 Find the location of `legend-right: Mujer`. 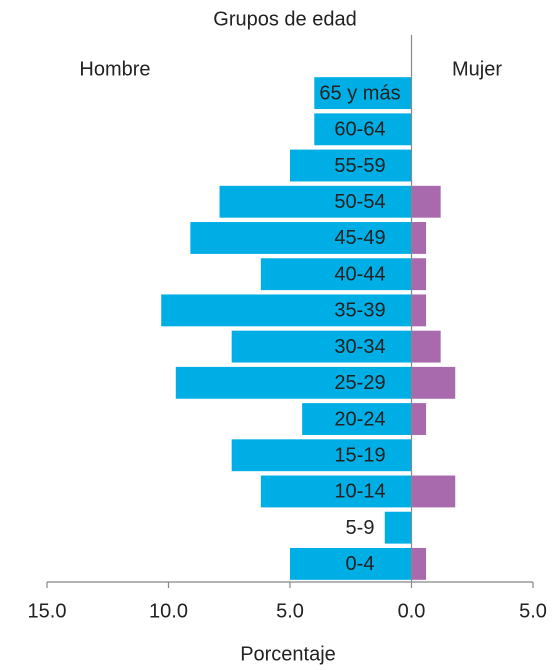

legend-right: Mujer is located at coordinates (477, 69).